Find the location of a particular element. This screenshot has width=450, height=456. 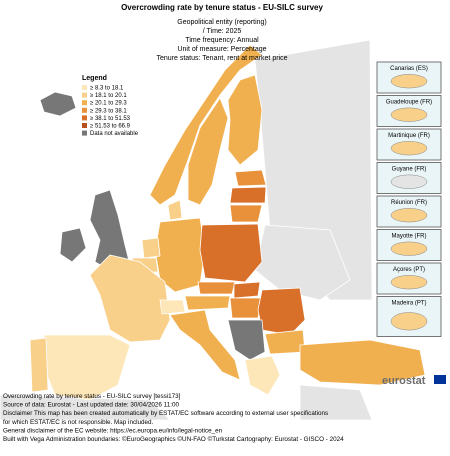

estonia is located at coordinates (250, 178).